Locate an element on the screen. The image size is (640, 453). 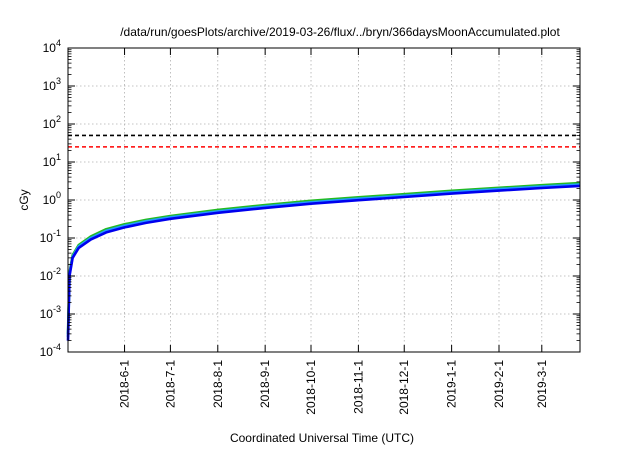
y-tick-label: 10⁻² is located at coordinates (50, 274).